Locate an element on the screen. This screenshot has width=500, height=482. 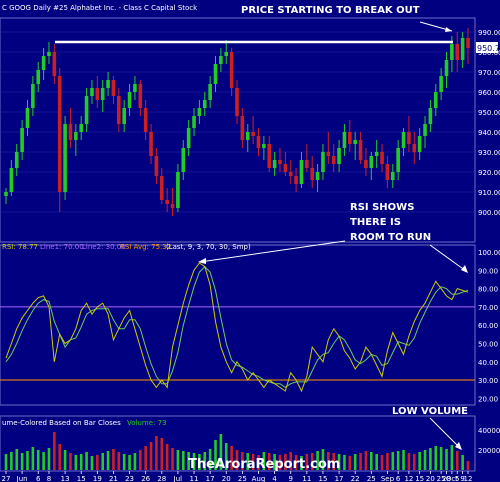
rsi-reference-lines is located at coordinates (237, 343).